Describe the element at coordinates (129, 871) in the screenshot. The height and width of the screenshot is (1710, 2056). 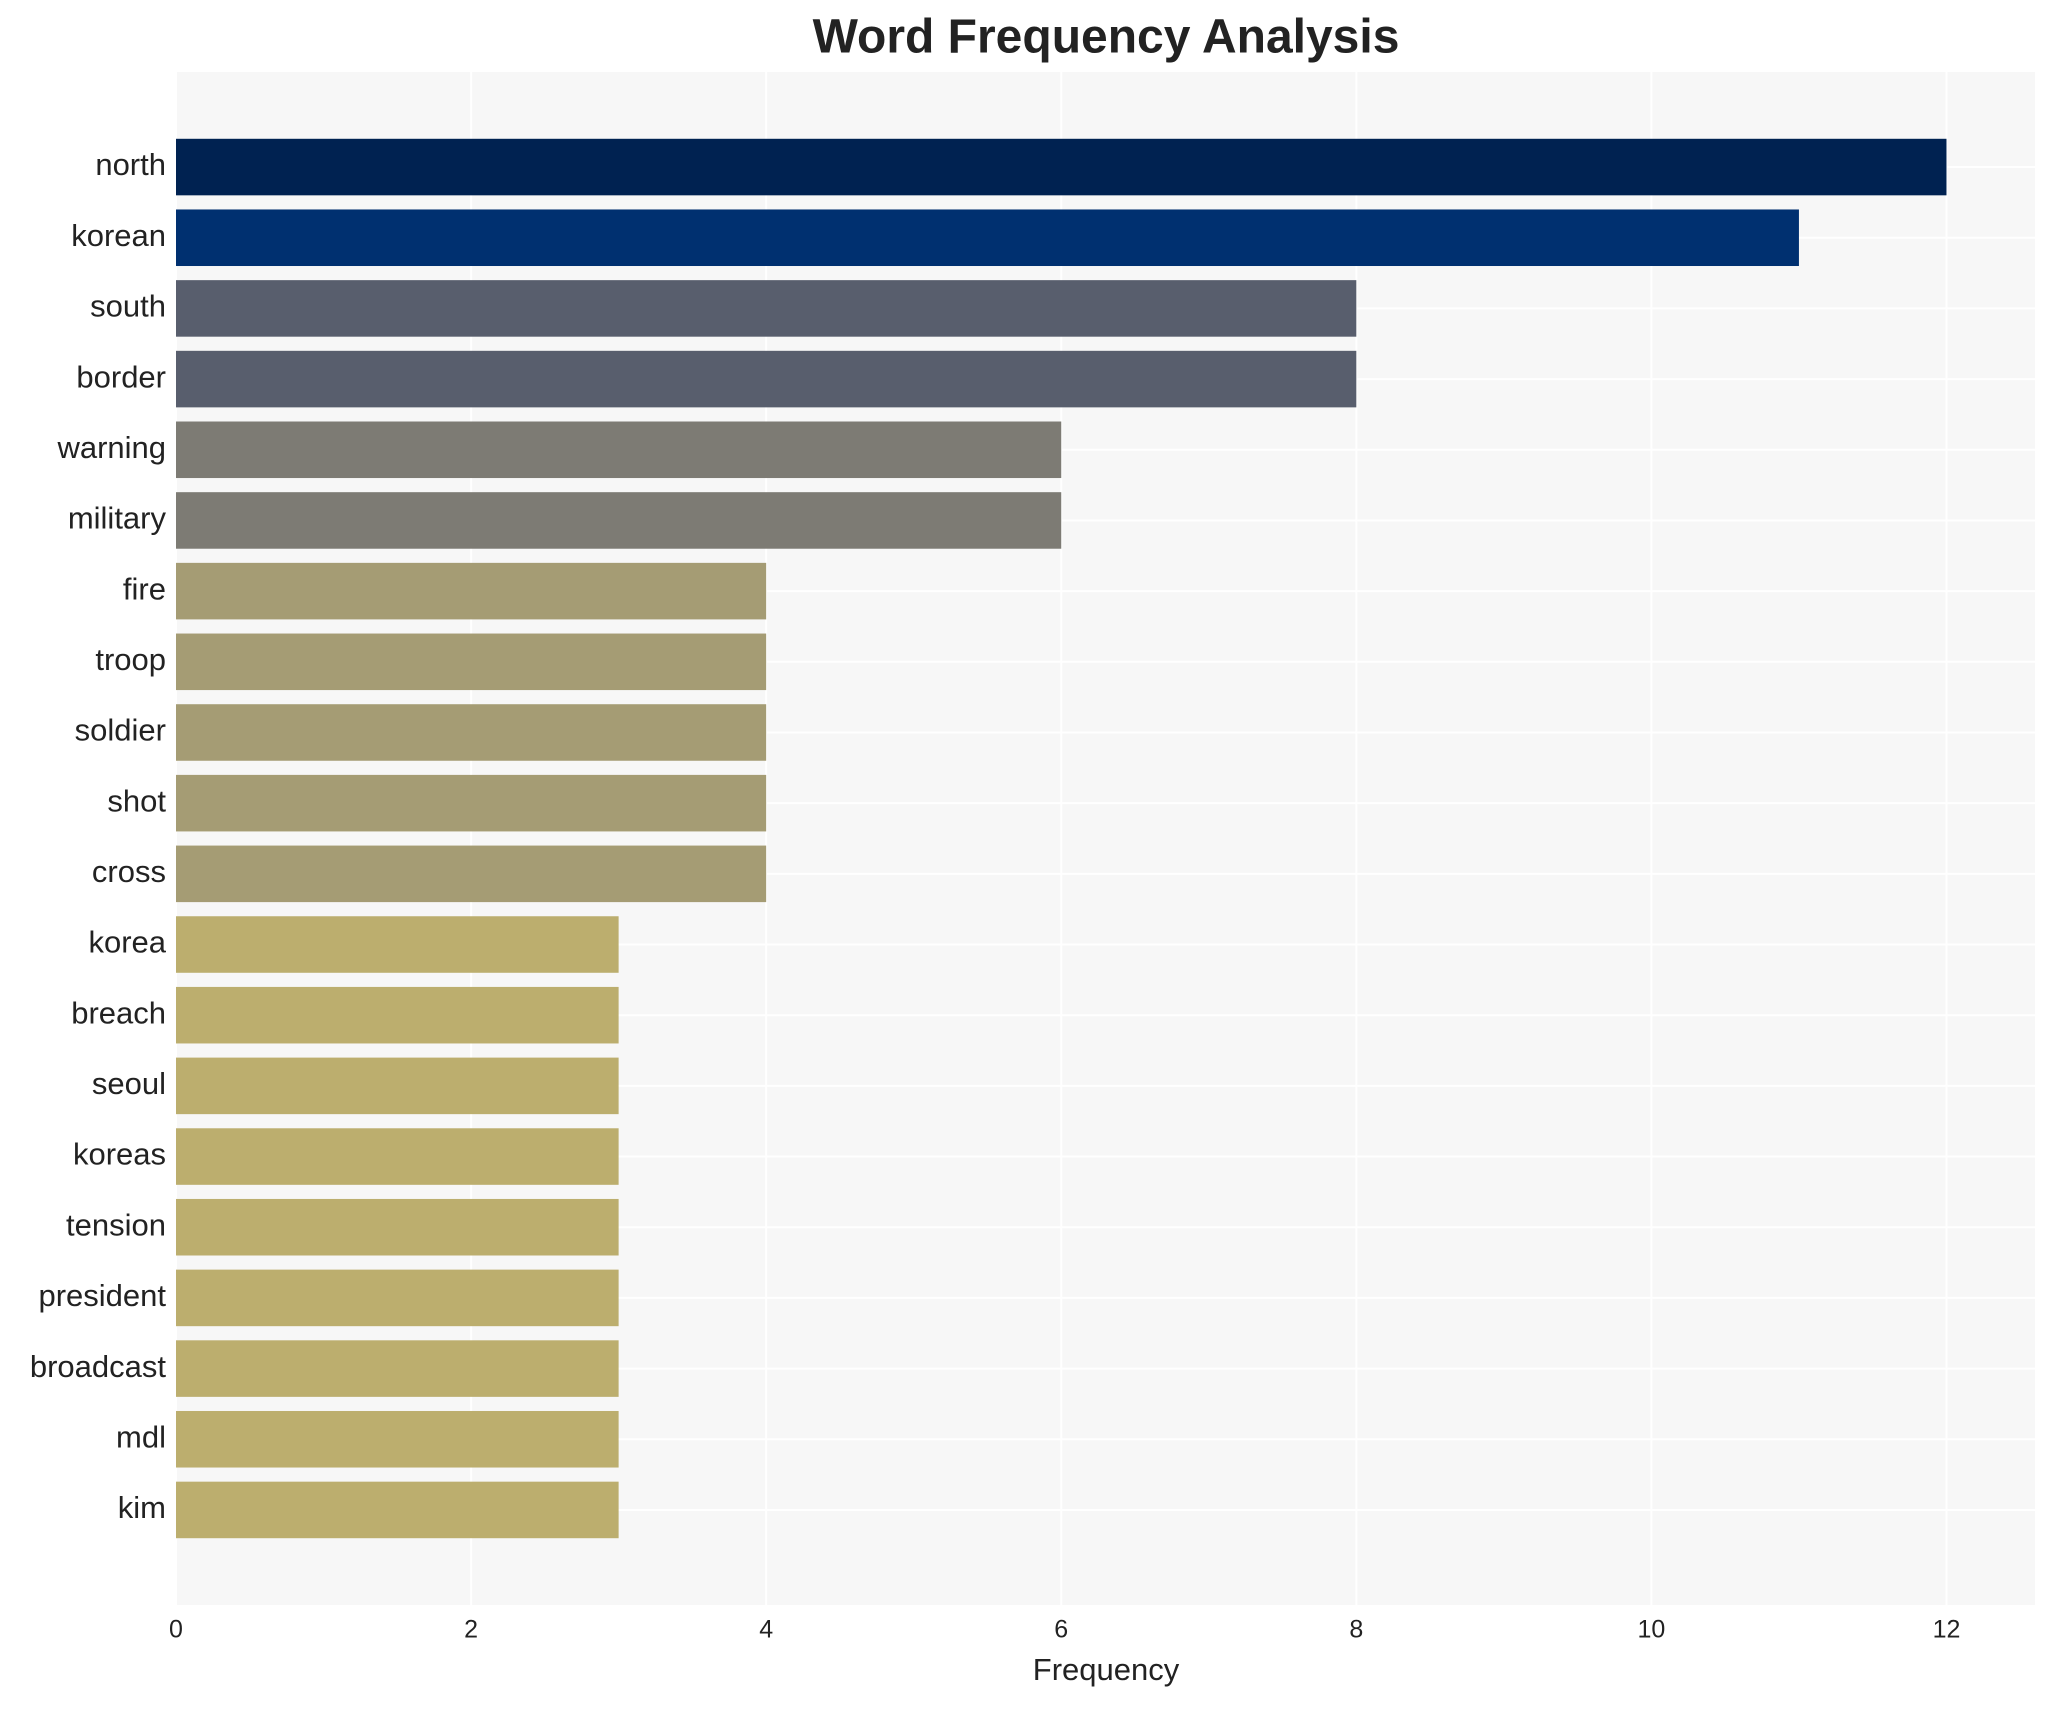
I see `y-tick-label: cross` at that location.